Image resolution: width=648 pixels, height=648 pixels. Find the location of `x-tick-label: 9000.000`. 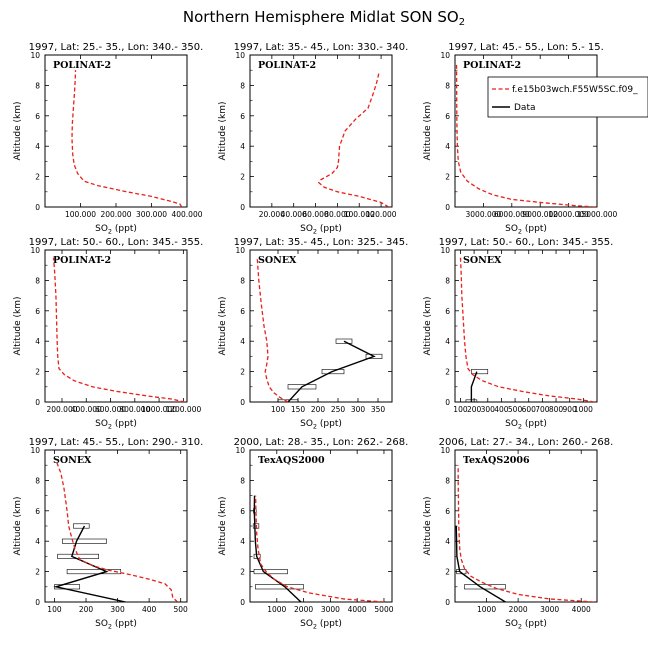

x-tick-label: 9000.000 is located at coordinates (540, 214).